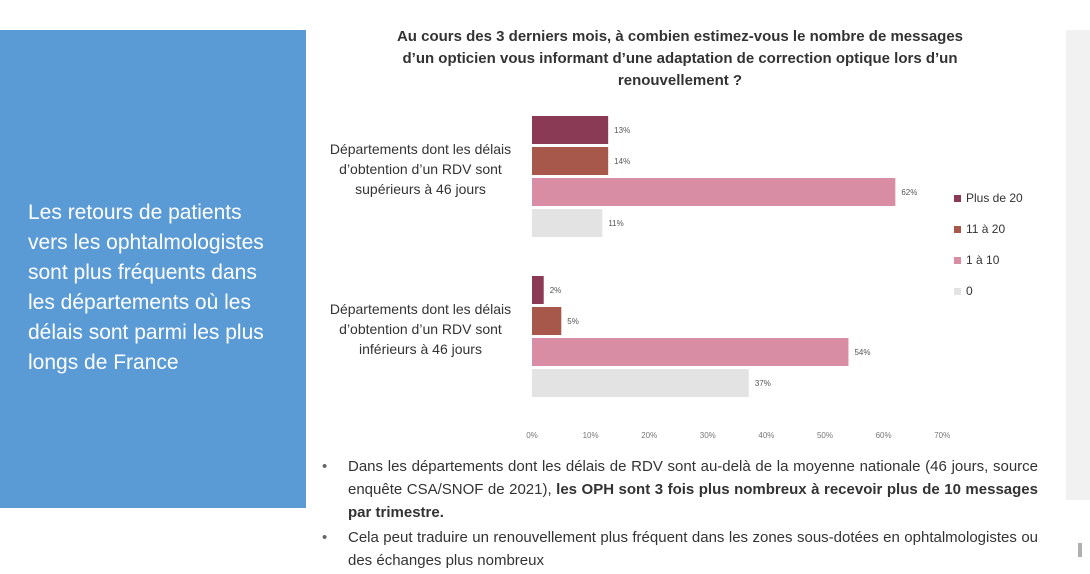 This screenshot has height=574, width=1090. What do you see at coordinates (988, 291) in the screenshot?
I see `legend-item-4: 0` at bounding box center [988, 291].